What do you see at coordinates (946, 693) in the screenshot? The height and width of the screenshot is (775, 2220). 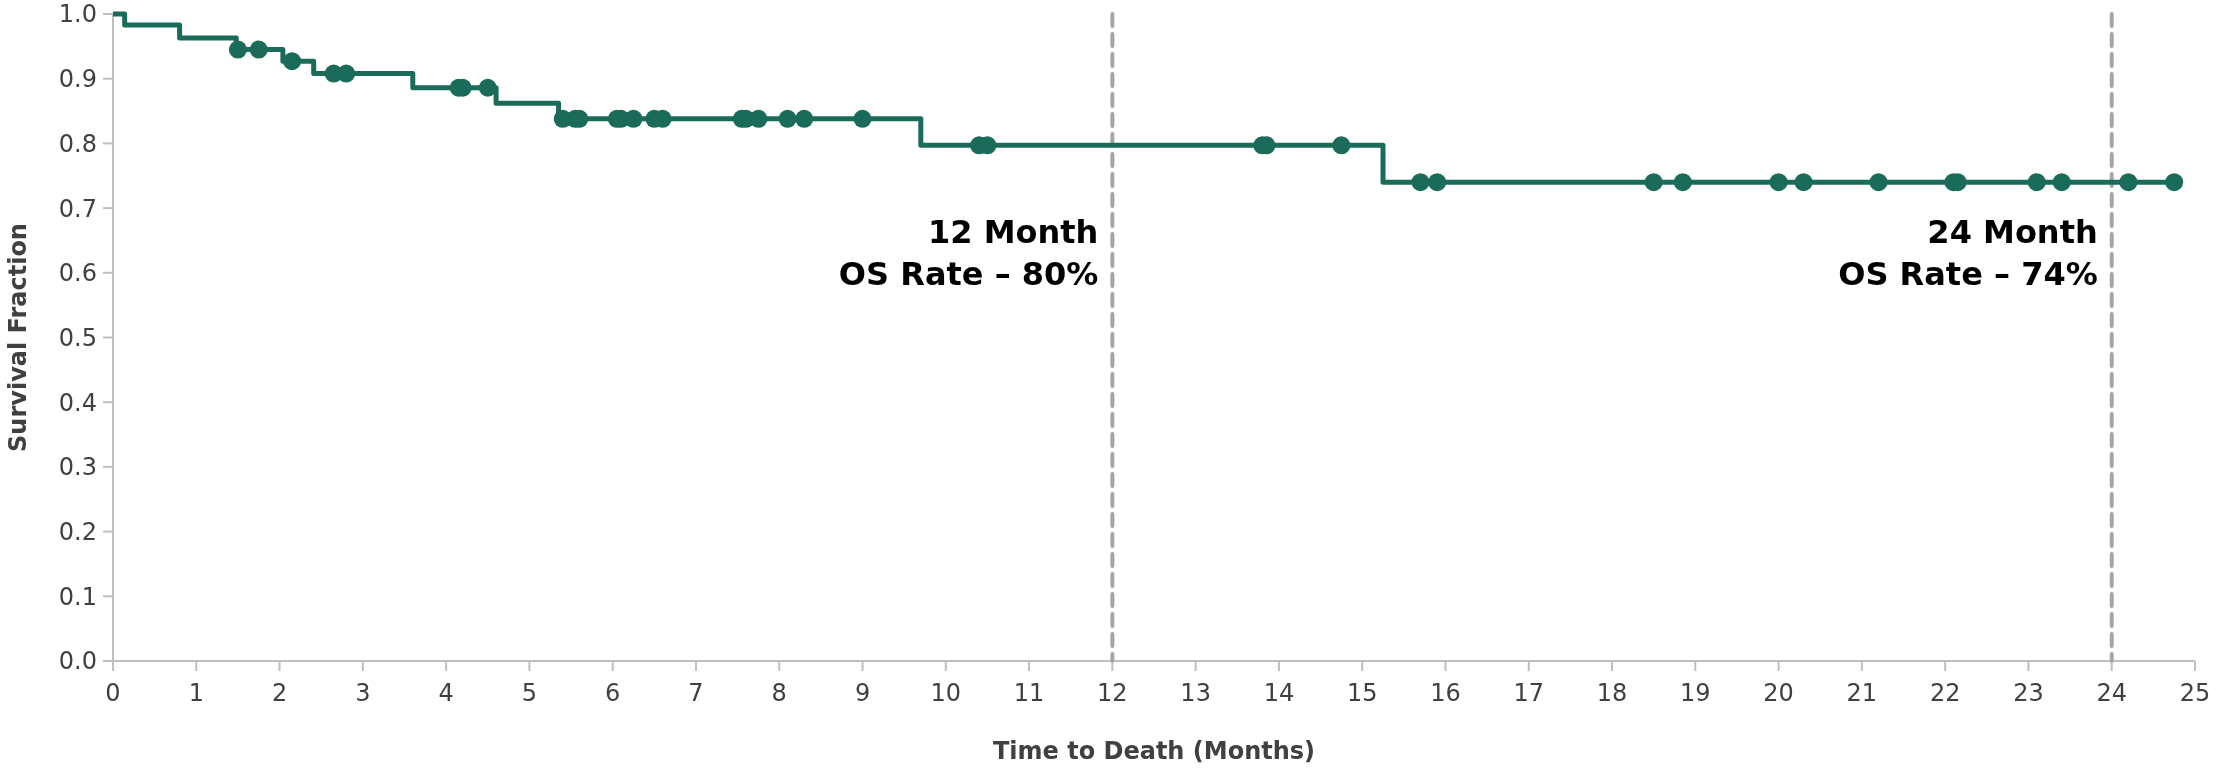 I see `x-tick-label: 10` at bounding box center [946, 693].